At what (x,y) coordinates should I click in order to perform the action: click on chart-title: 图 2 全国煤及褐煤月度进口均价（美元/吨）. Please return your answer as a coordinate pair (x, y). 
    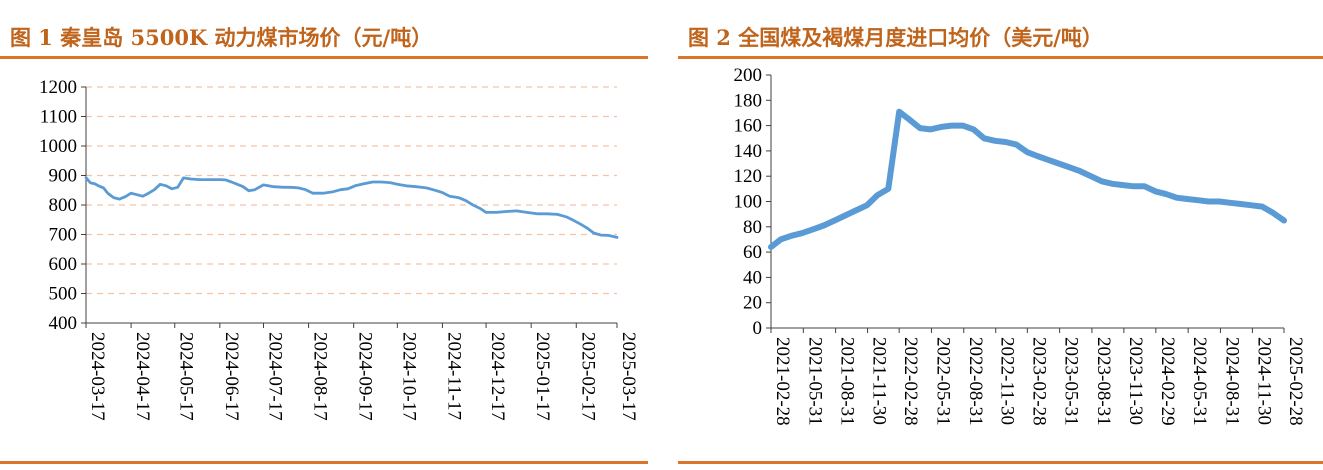
    Looking at the image, I should click on (895, 37).